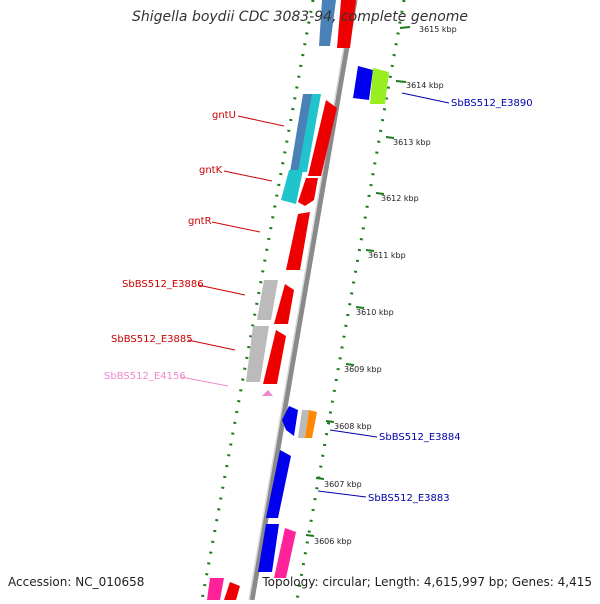 This screenshot has height=604, width=600. What do you see at coordinates (333, 541) in the screenshot?
I see `tick-label: 3606 kbp` at bounding box center [333, 541].